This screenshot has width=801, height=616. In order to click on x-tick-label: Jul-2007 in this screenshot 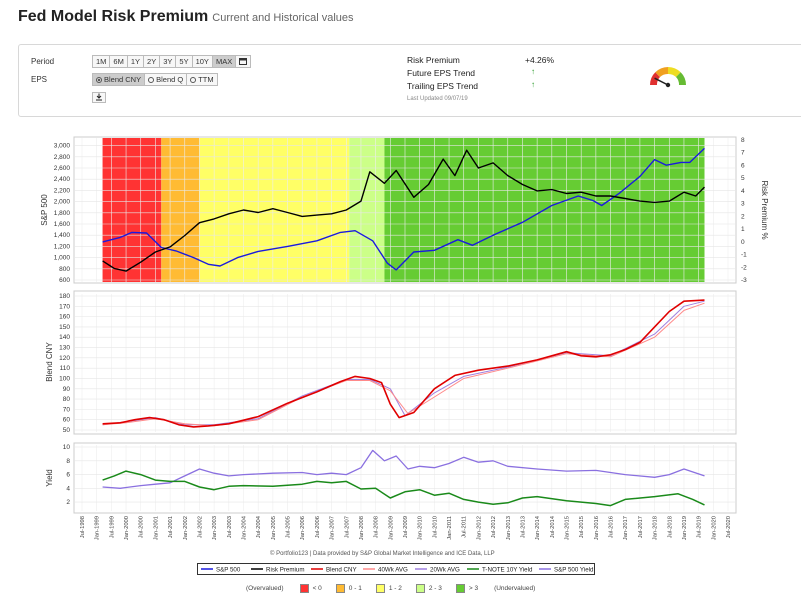, I will do `click(347, 527)`.